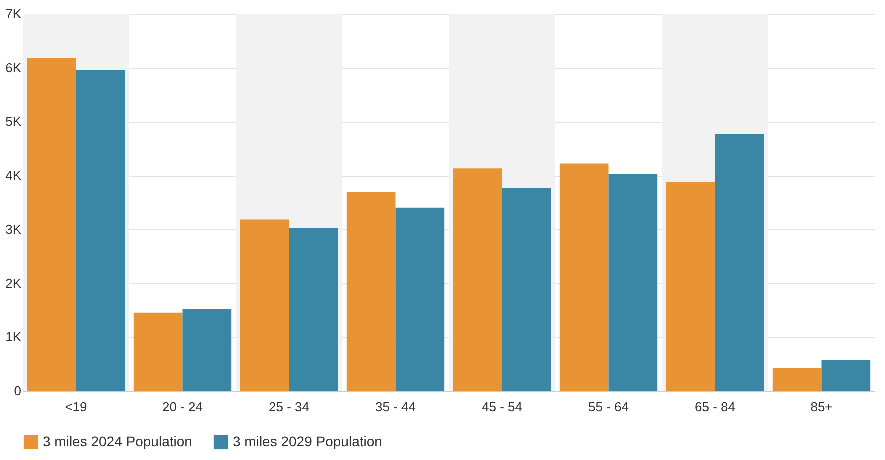  What do you see at coordinates (396, 407) in the screenshot?
I see `x-tick-label: 35 - 44` at bounding box center [396, 407].